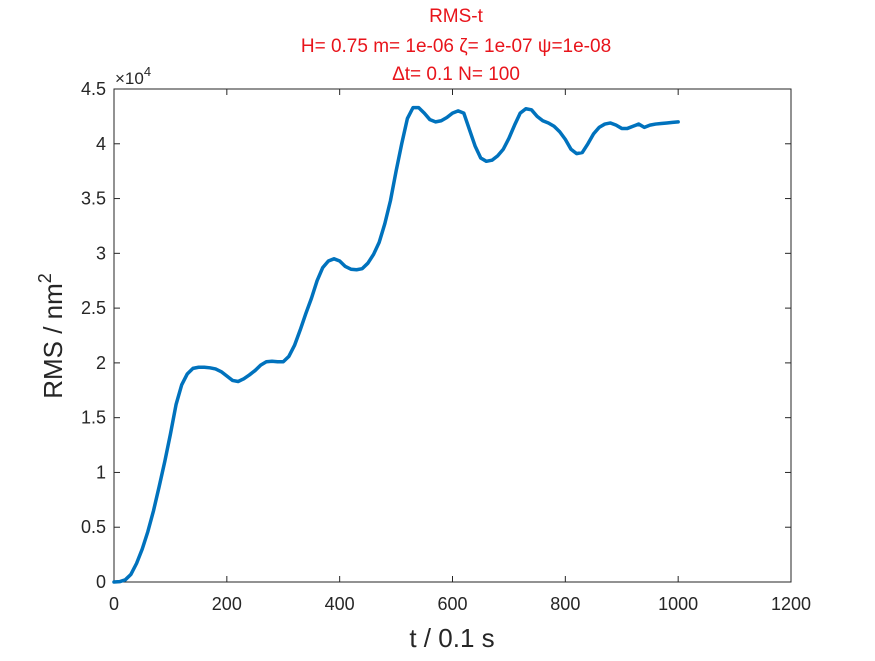 The width and height of the screenshot is (875, 661). I want to click on x-axis-label: t / 0.1 s, so click(451, 638).